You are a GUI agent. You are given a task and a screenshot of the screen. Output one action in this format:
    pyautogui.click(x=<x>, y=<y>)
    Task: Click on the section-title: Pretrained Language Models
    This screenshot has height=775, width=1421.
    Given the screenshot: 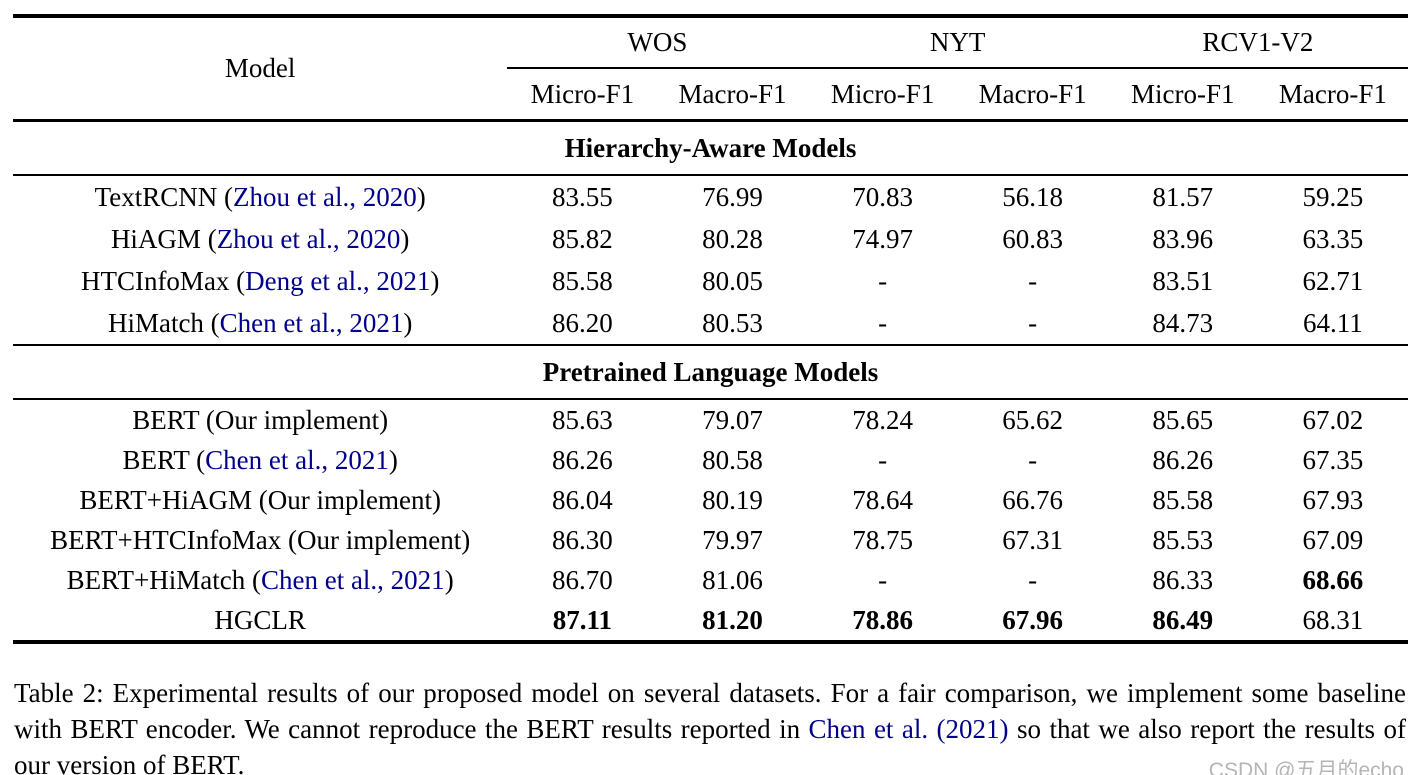 What is the action you would take?
    pyautogui.click(x=710, y=372)
    